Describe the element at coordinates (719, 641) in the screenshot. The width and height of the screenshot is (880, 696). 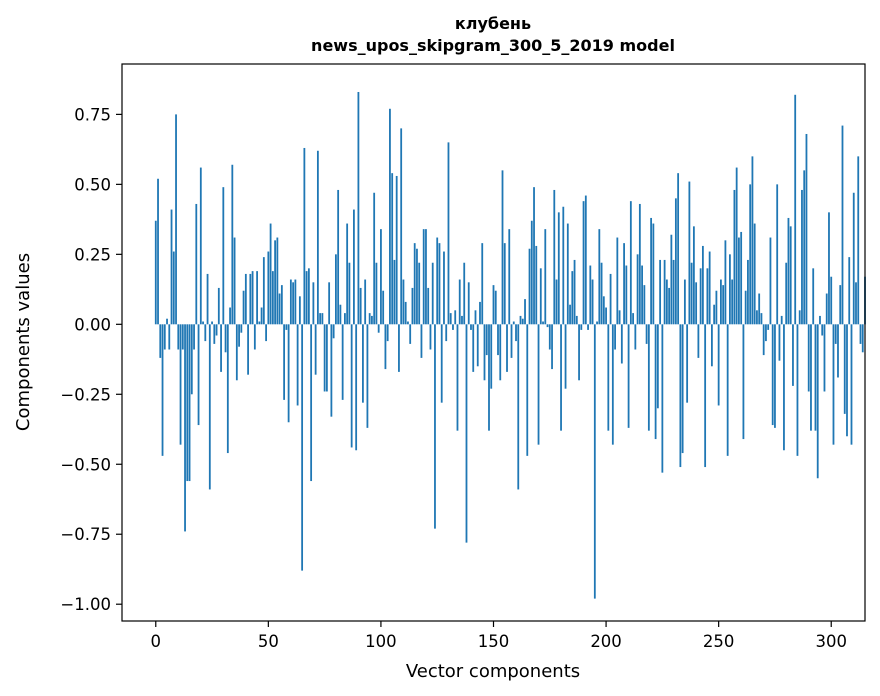
I see `x-tick-label: 250` at that location.